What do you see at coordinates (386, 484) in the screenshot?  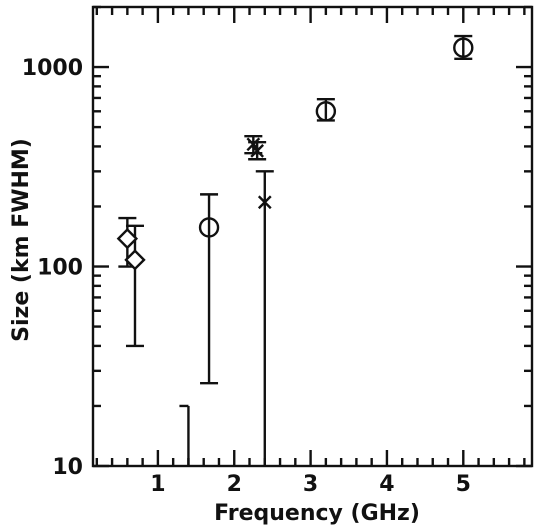 I see `x-tick-label: 4` at bounding box center [386, 484].